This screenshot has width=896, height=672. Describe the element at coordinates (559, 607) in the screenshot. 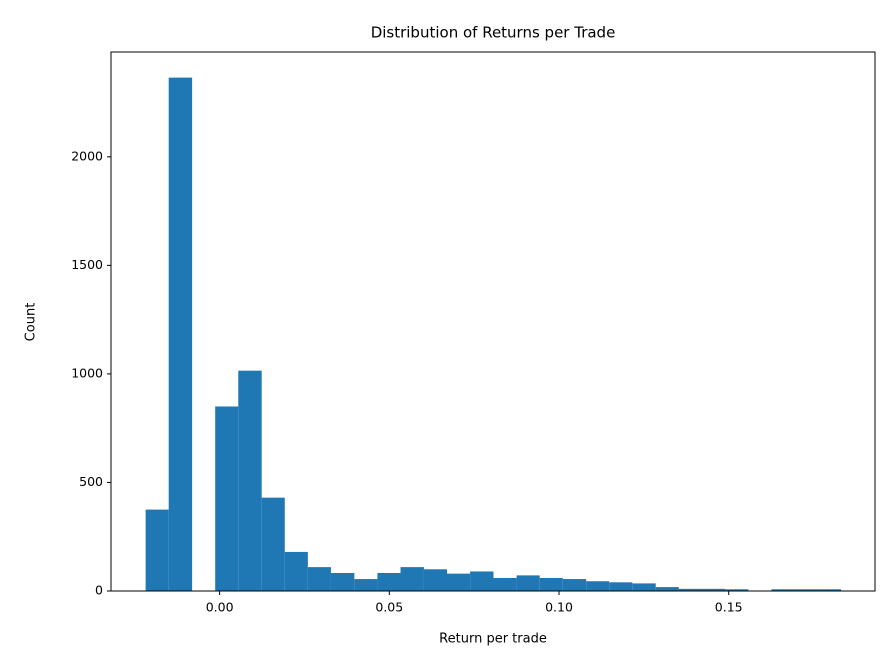

I see `x-tick-label: 0.10` at that location.